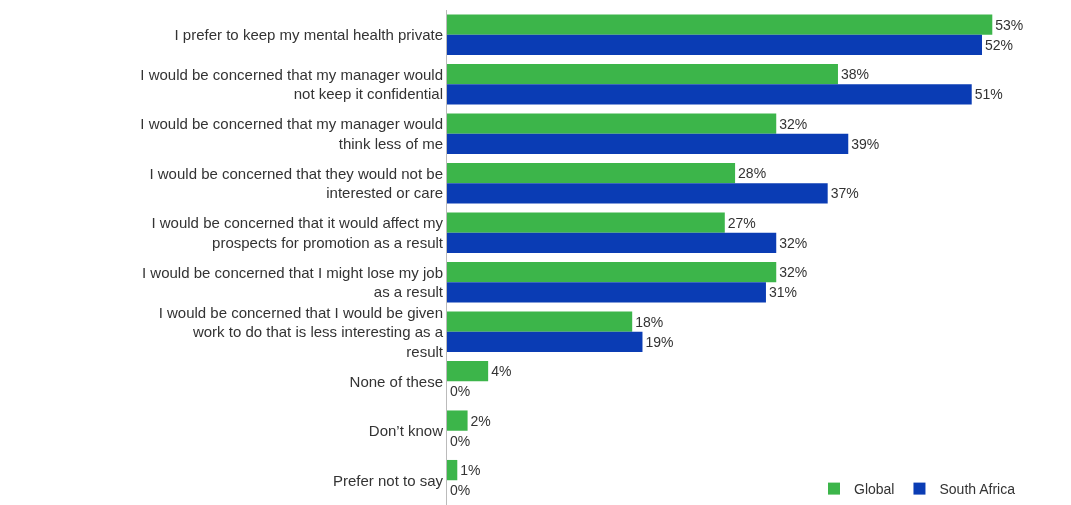  What do you see at coordinates (752, 173) in the screenshot?
I see `data-label: 28%` at bounding box center [752, 173].